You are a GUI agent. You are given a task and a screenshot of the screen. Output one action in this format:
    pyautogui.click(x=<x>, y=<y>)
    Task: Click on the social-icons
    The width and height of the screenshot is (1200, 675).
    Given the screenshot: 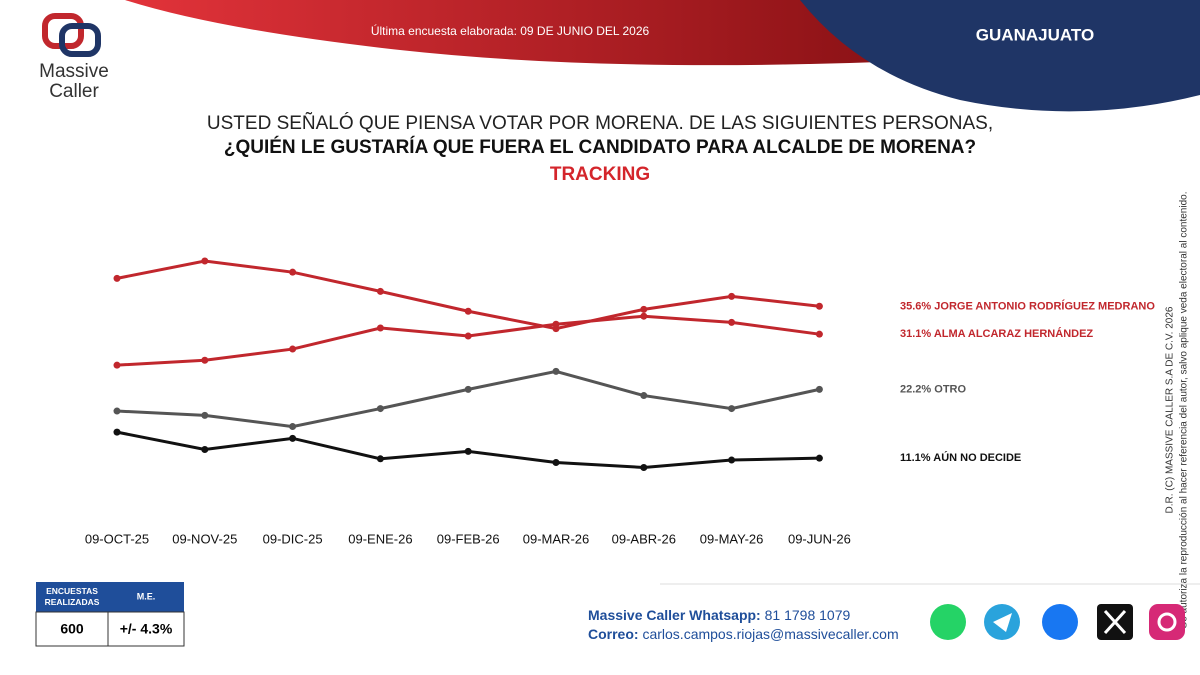 What is the action you would take?
    pyautogui.click(x=1057, y=622)
    